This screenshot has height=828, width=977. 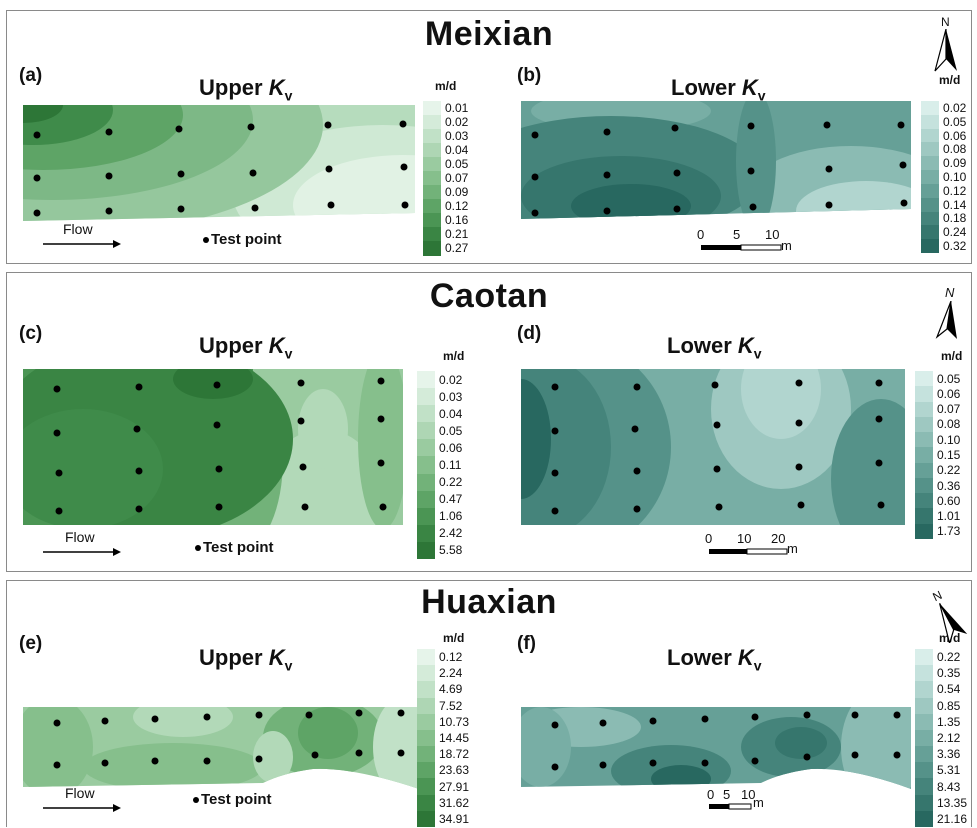 I want to click on site-title: Meixian, so click(x=489, y=34).